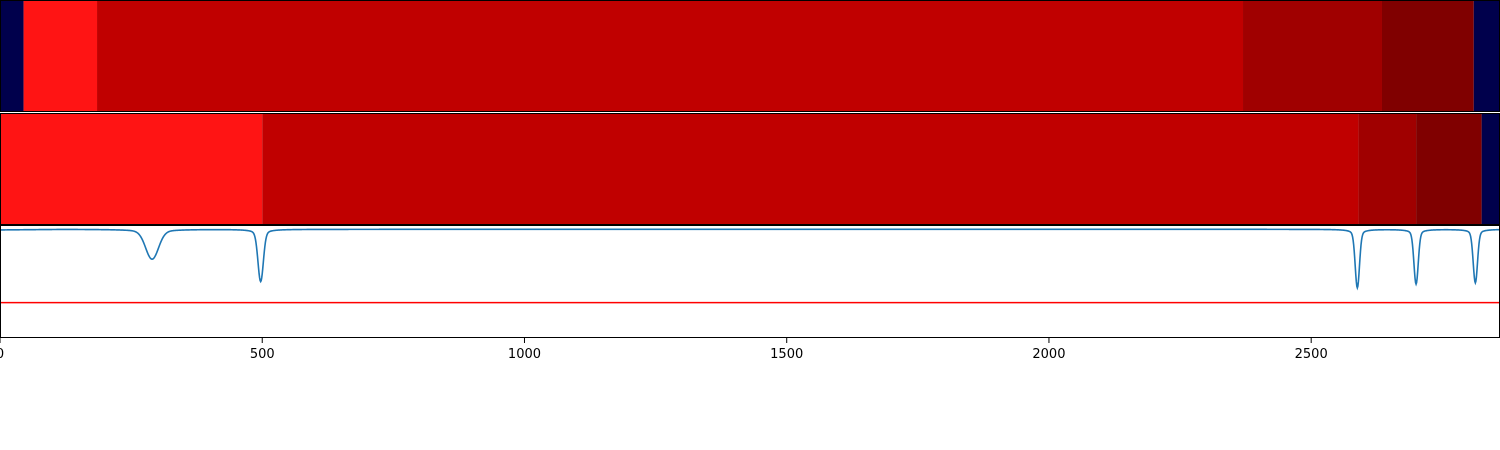  Describe the element at coordinates (664, 350) in the screenshot. I see `x-axis: 0 500 1000 1500 2000 2500` at that location.